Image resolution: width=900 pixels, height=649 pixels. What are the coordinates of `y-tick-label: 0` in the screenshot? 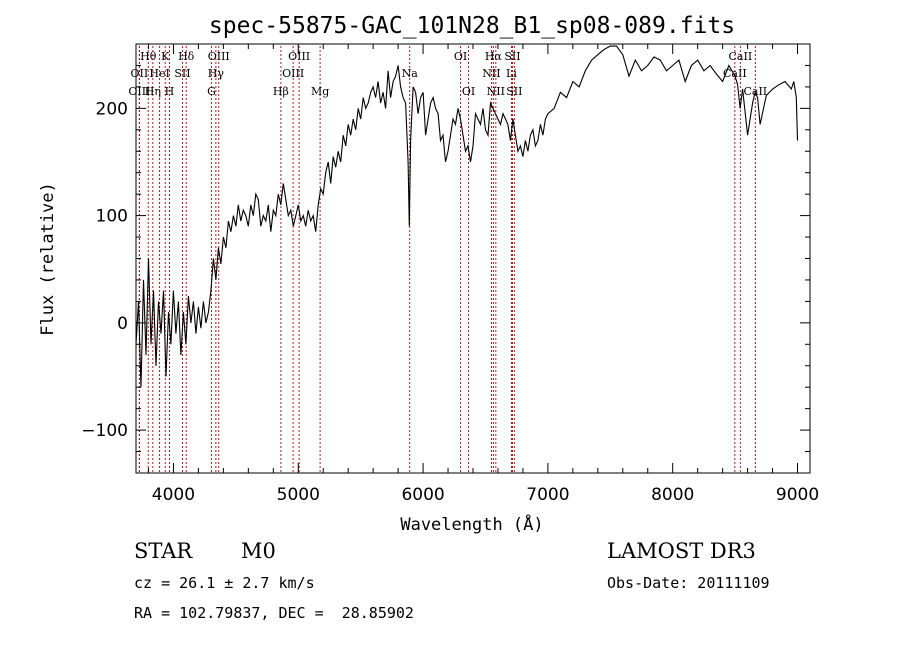 It's located at (122, 324).